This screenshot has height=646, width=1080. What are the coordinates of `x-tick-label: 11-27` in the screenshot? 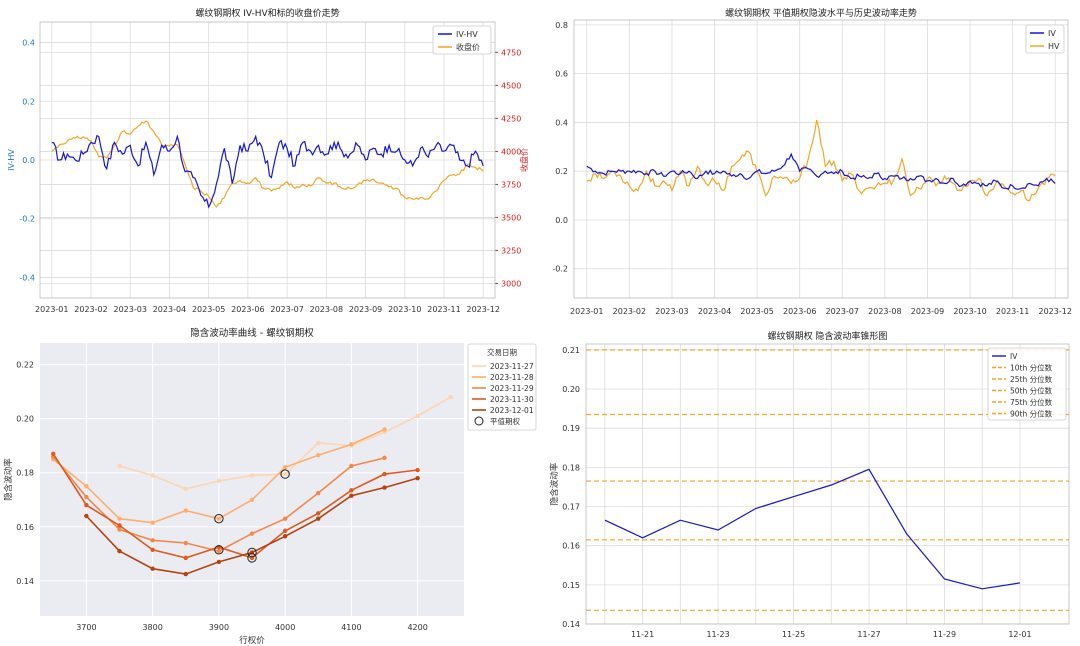 It's located at (868, 634).